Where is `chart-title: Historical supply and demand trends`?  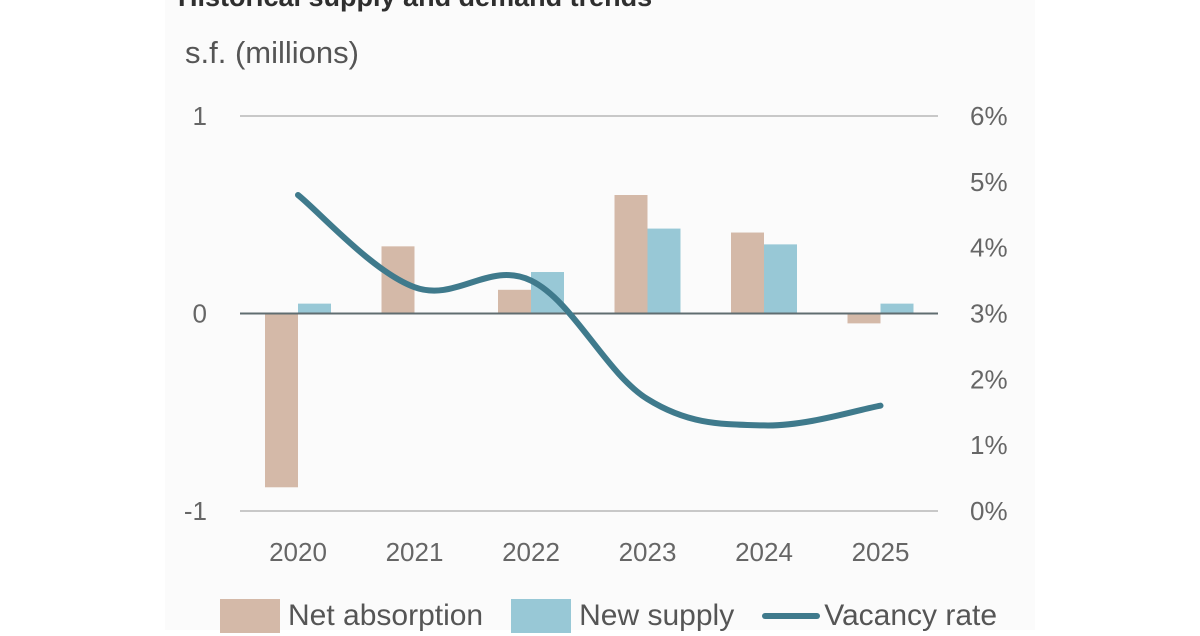
chart-title: Historical supply and demand trends is located at coordinates (415, 6).